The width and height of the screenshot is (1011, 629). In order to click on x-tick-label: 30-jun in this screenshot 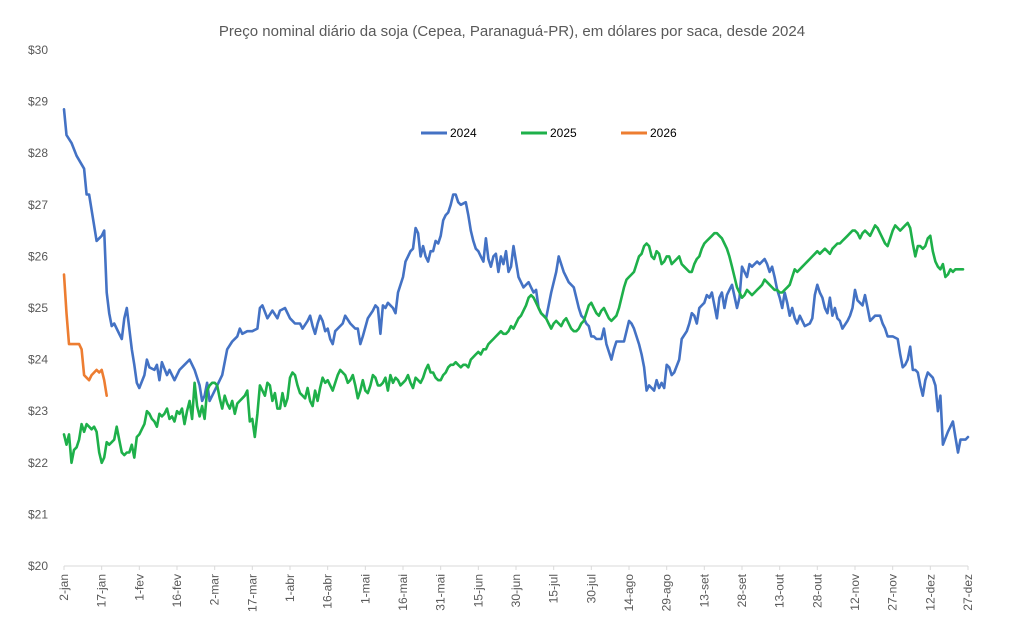, I will do `click(516, 590)`.